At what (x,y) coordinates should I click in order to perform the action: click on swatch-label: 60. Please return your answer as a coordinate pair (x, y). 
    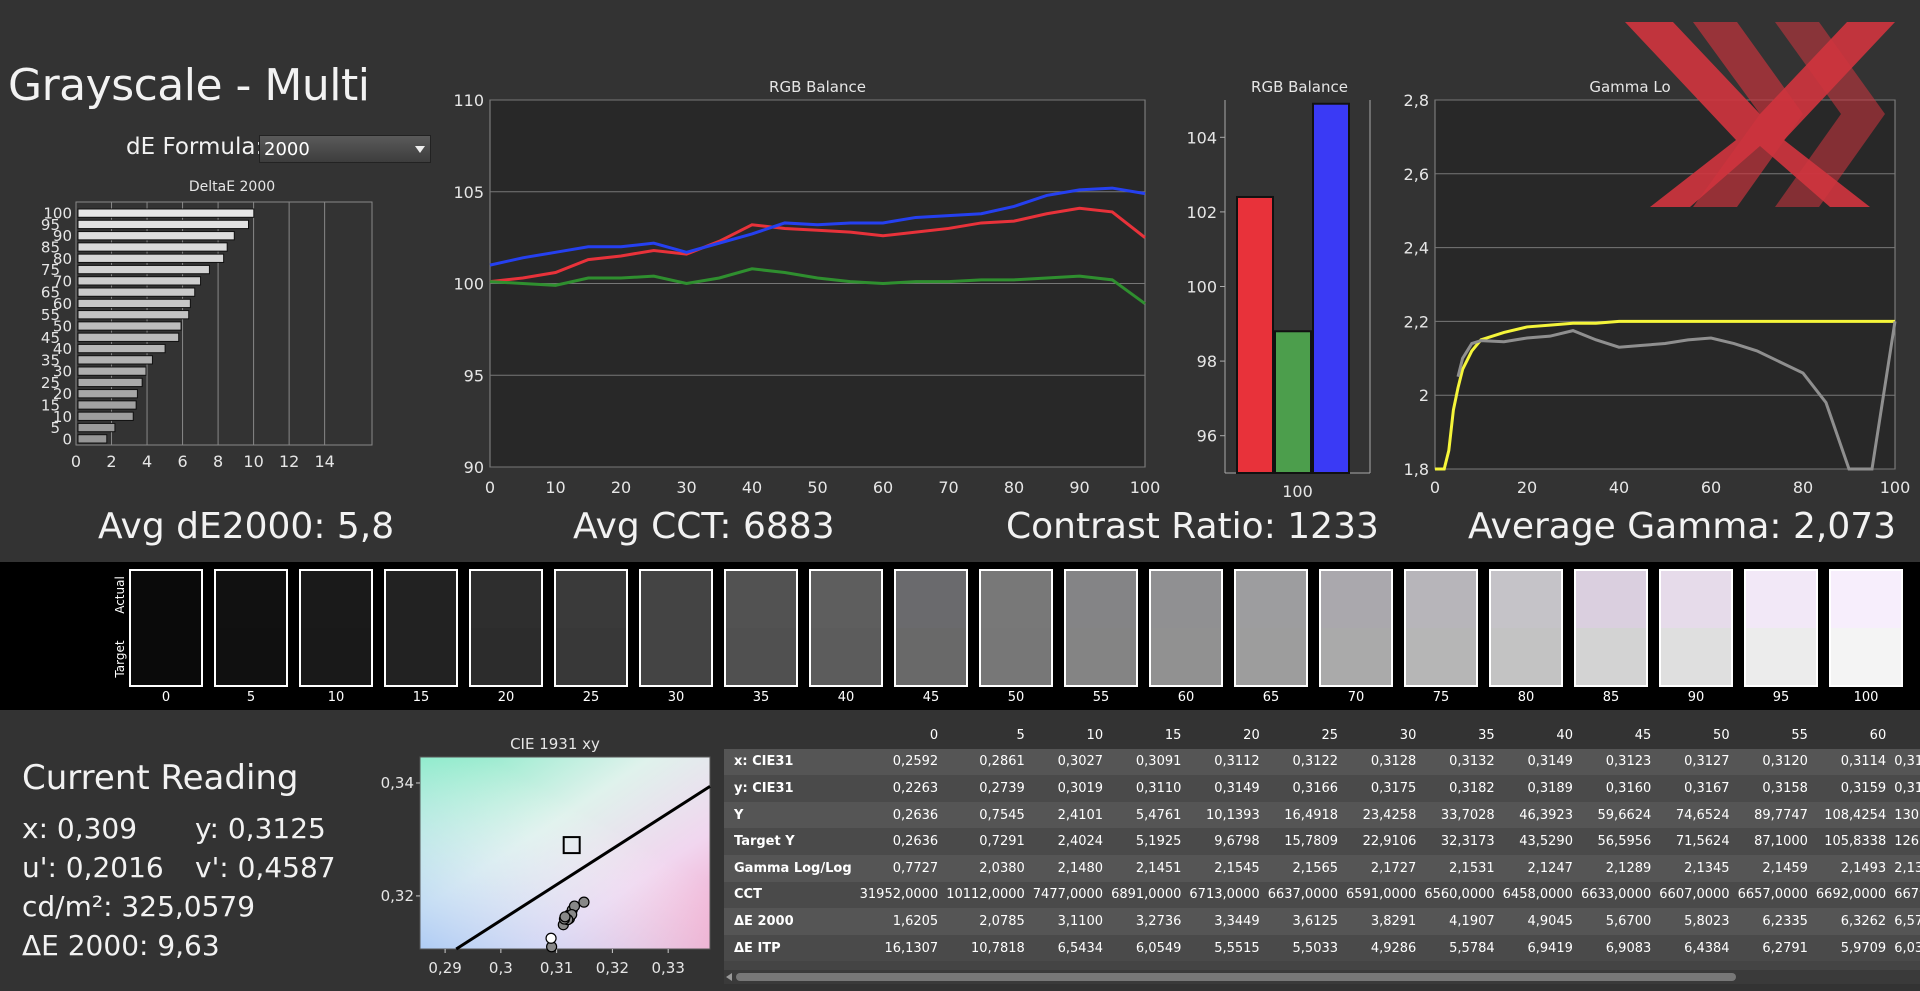
    Looking at the image, I should click on (1186, 697).